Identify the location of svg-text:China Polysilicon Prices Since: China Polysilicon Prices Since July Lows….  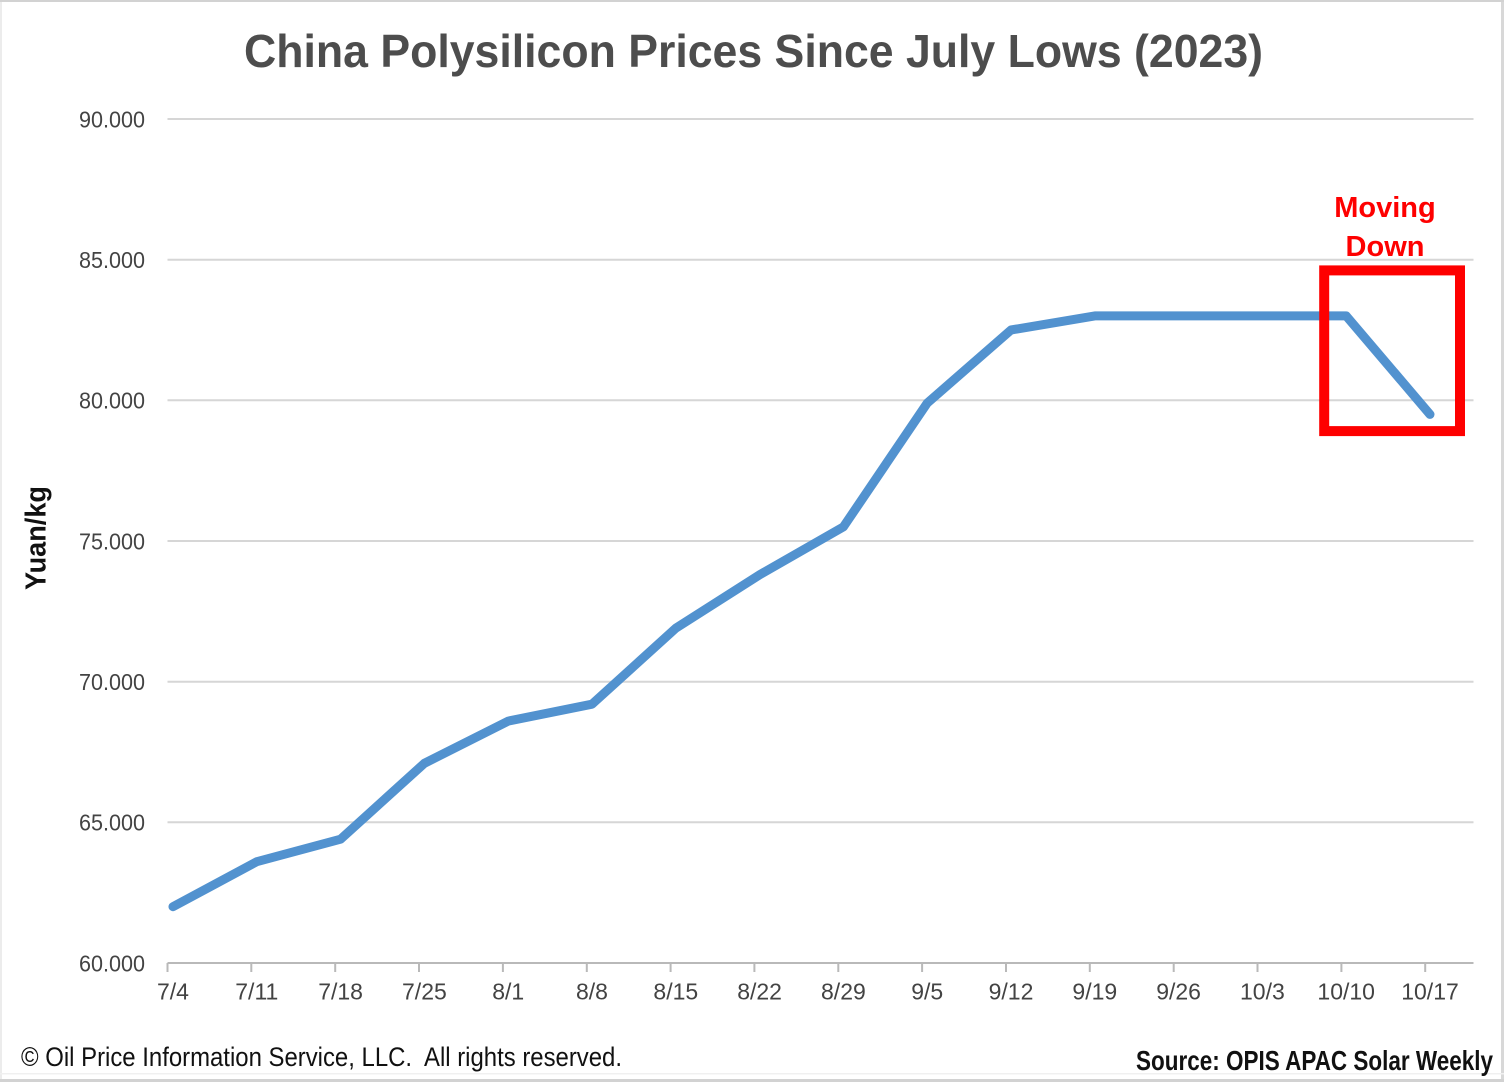
(753, 51).